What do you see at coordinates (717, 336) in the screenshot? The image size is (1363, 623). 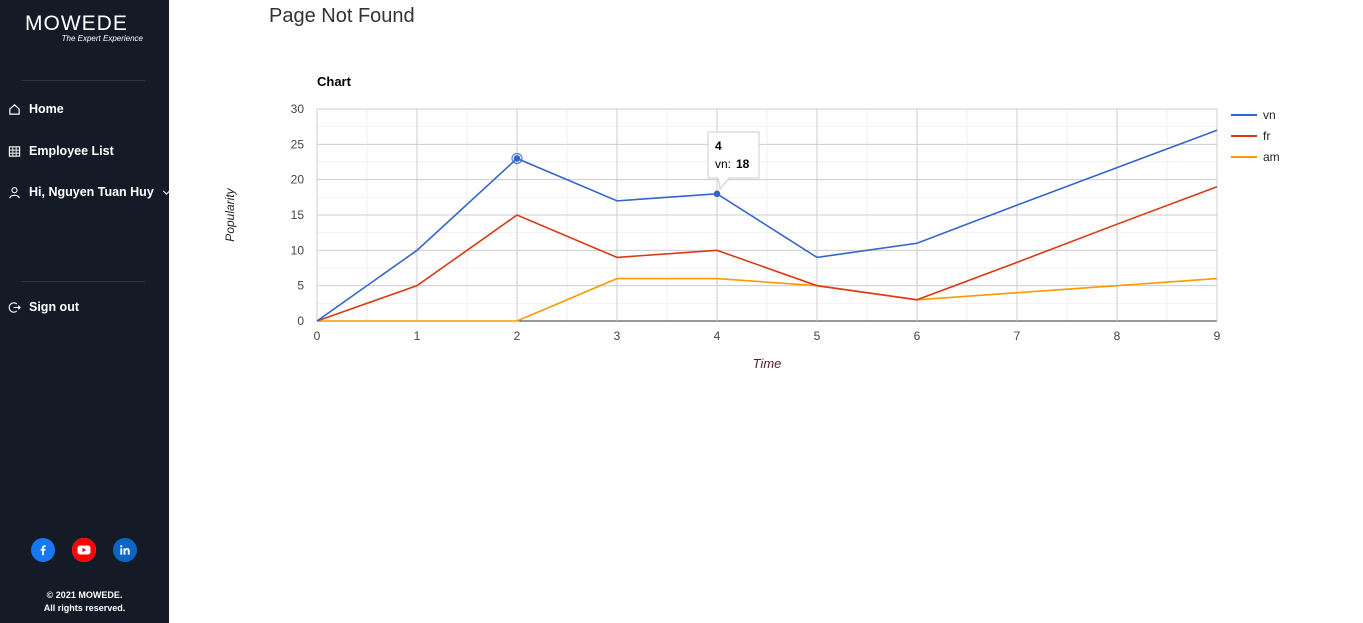 I see `x-tick-label: 4` at bounding box center [717, 336].